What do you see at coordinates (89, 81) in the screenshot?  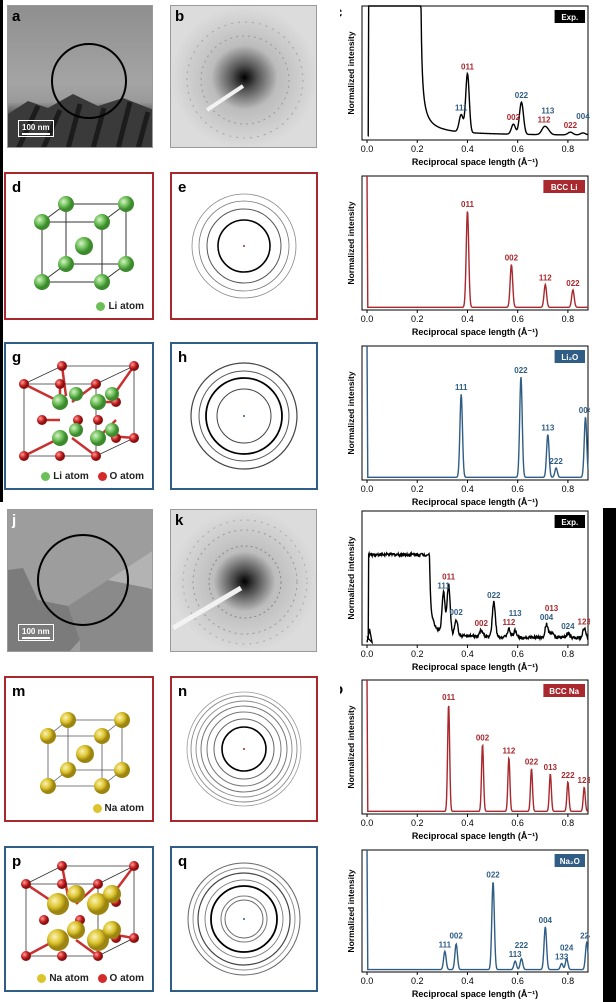 I see `selected-area-circle` at bounding box center [89, 81].